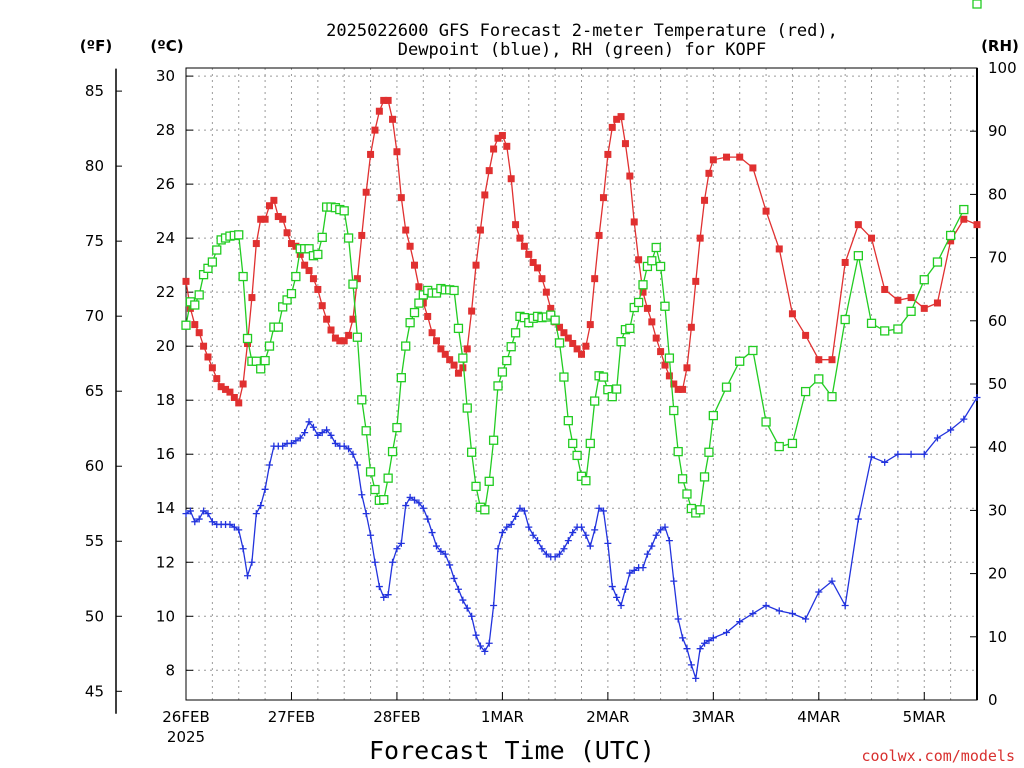 The width and height of the screenshot is (1024, 768). I want to click on rh-tick-label: 80, so click(997, 194).